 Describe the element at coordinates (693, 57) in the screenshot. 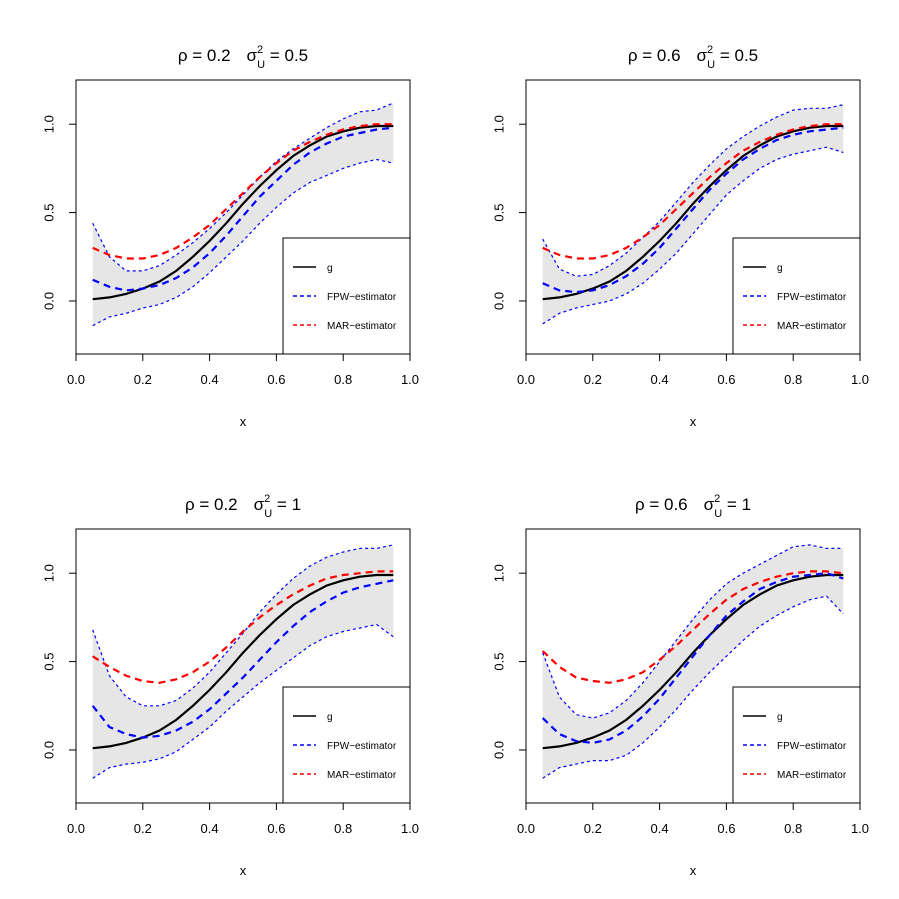

I see `chart-title: ρ = 0.6 σ2 U = 0.5` at that location.